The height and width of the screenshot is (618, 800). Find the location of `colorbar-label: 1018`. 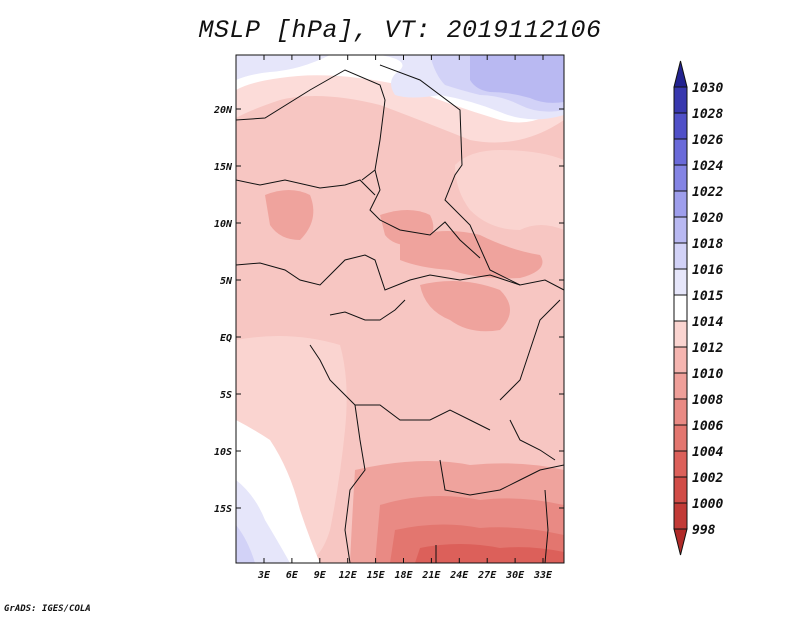

colorbar-label: 1018 is located at coordinates (707, 244).